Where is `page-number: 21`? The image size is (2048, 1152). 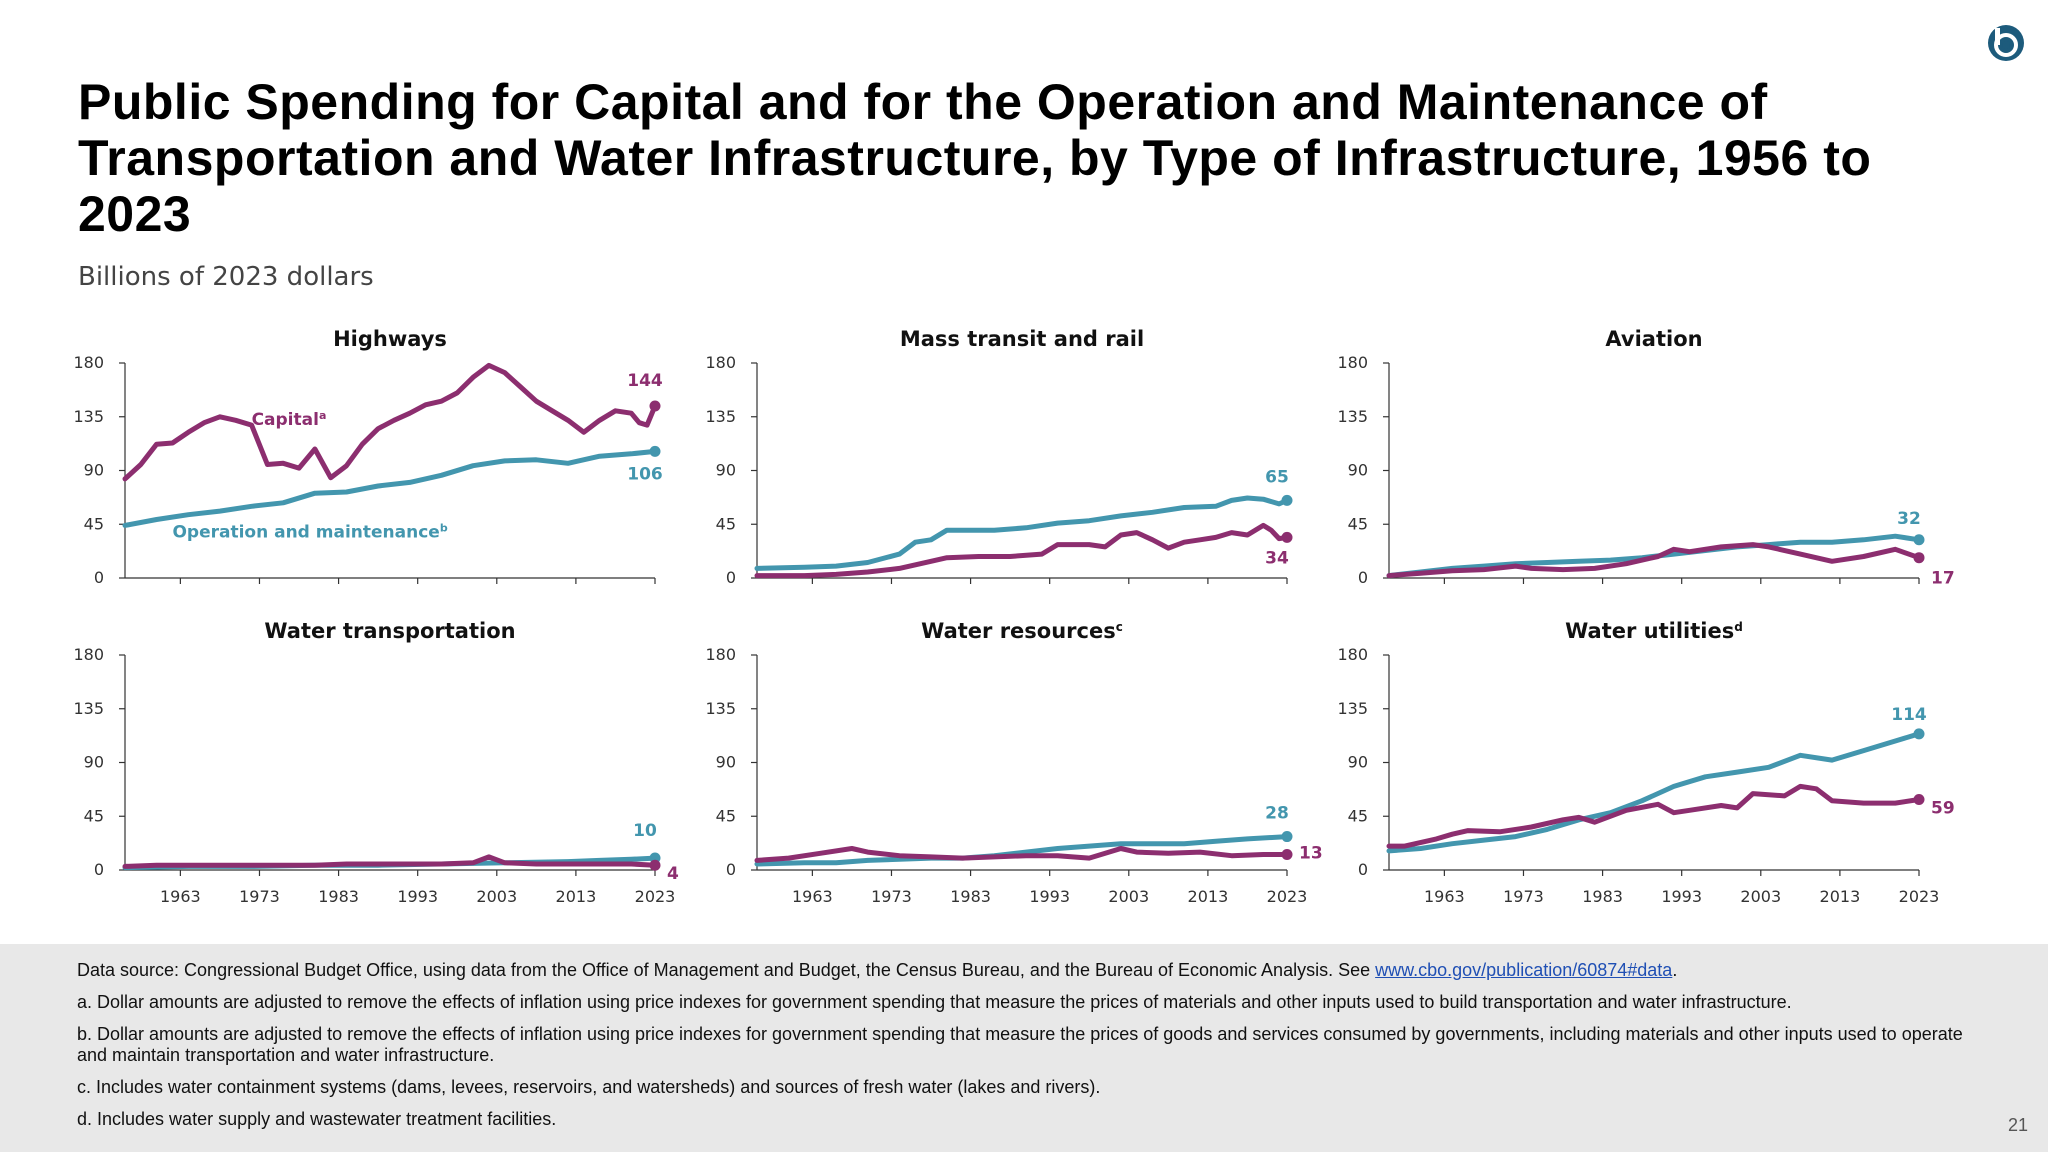 page-number: 21 is located at coordinates (2017, 1125).